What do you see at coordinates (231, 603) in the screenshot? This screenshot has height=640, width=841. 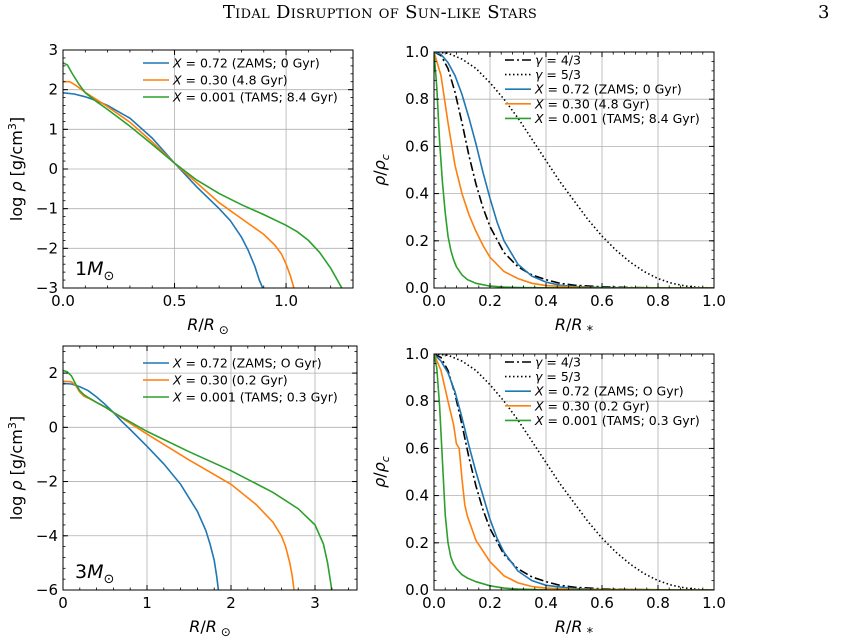 I see `x-tick-label: 2` at bounding box center [231, 603].